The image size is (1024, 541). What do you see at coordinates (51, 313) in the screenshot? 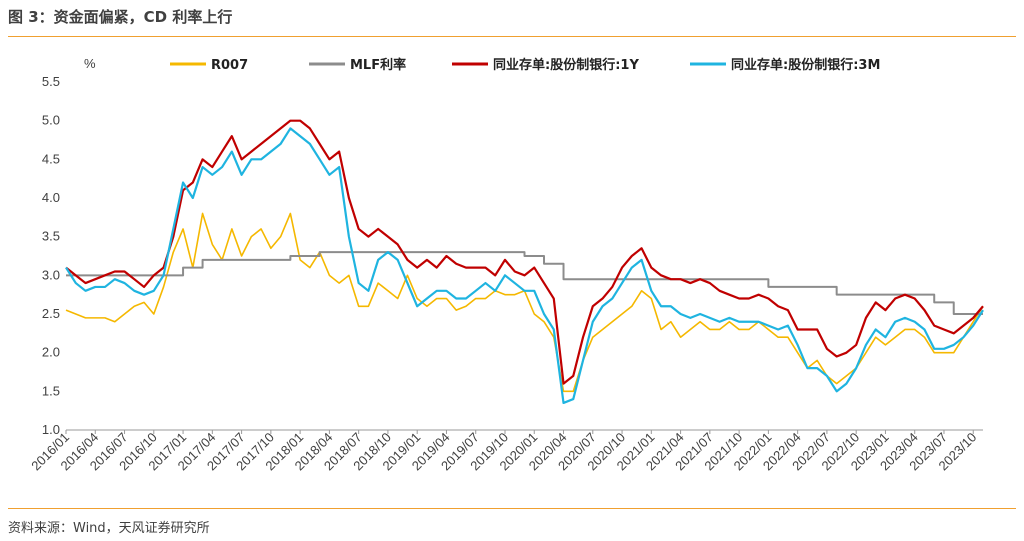
I see `y-tick-label: 2.5` at bounding box center [51, 313].